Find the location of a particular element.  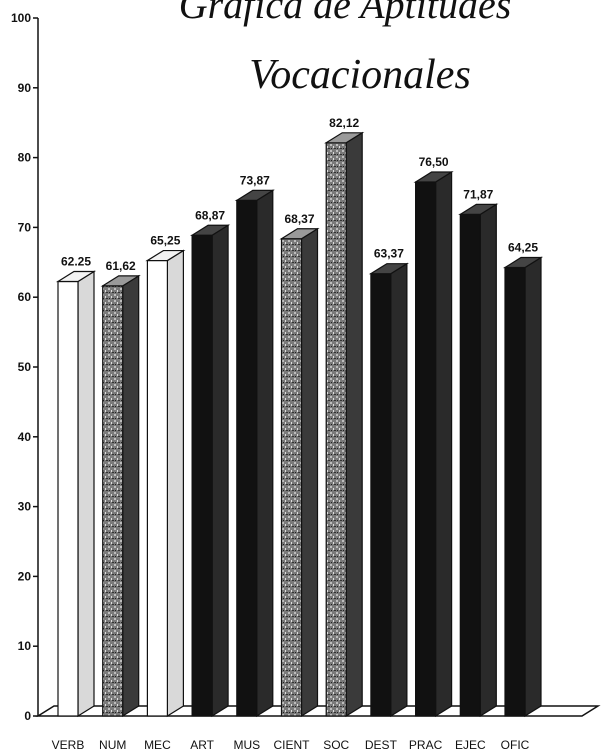

bar-value-label: 65,25 is located at coordinates (165, 241).